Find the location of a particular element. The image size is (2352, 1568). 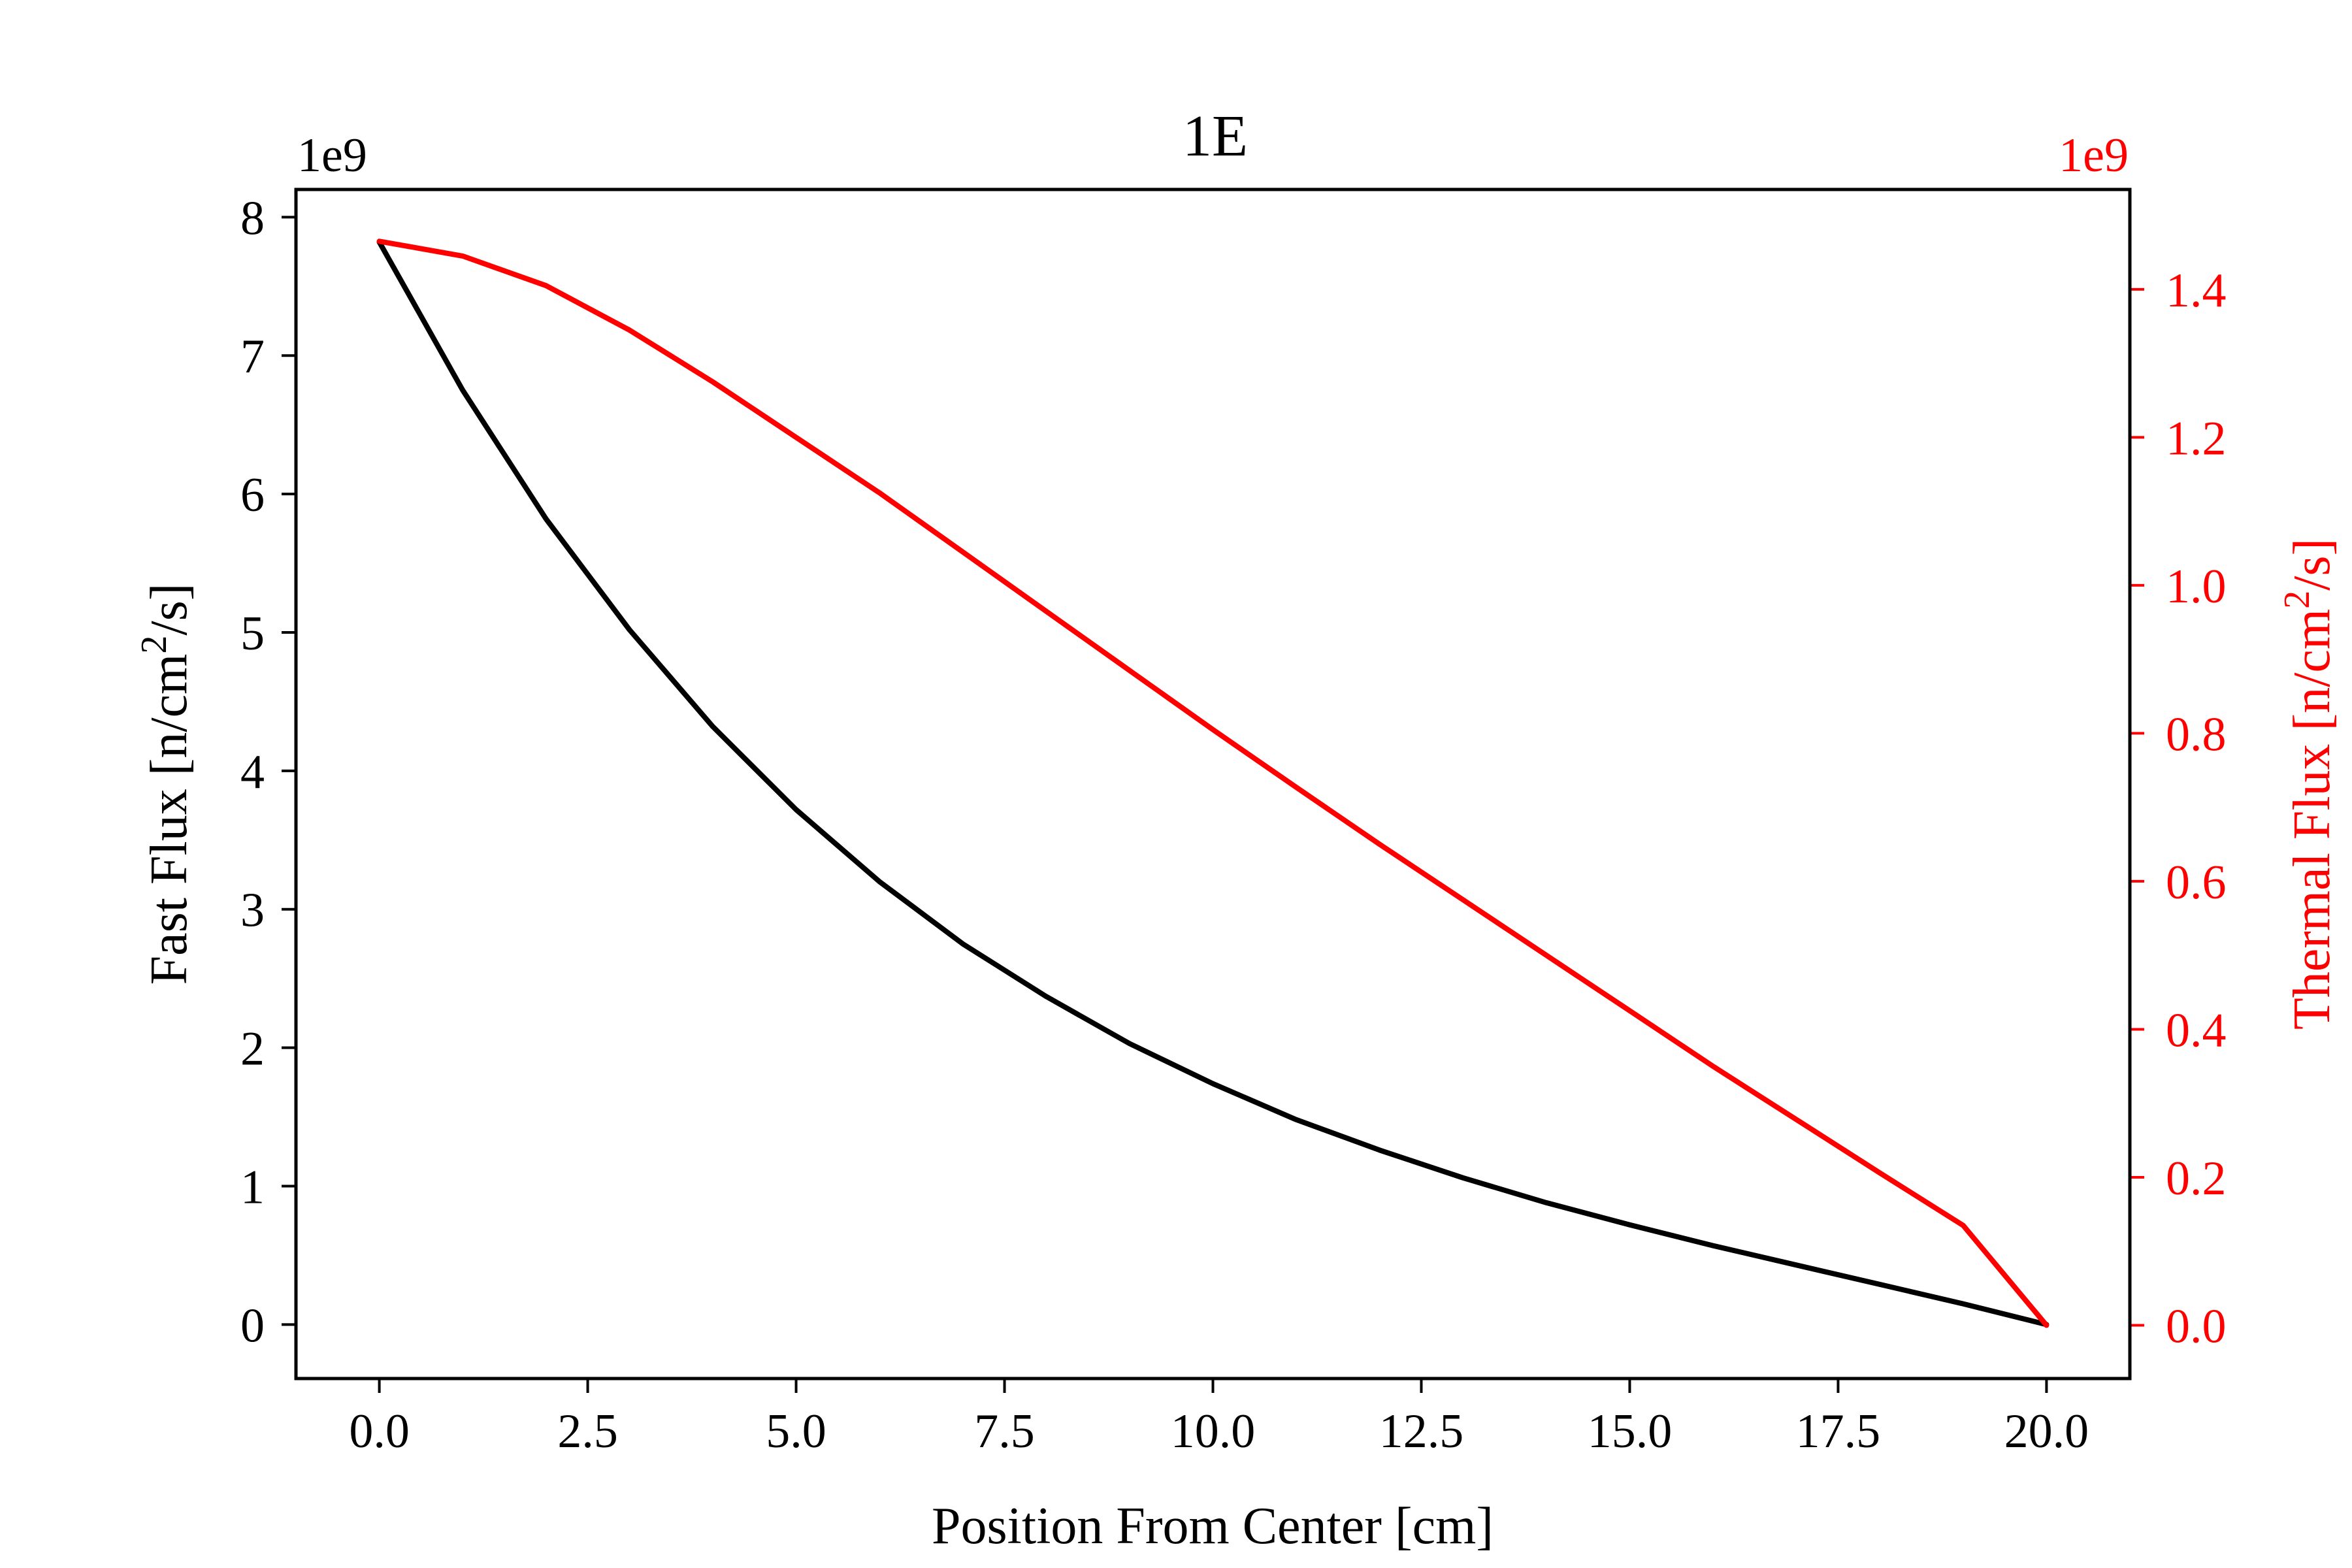

left-y-label-tail: /s] is located at coordinates (169, 609).